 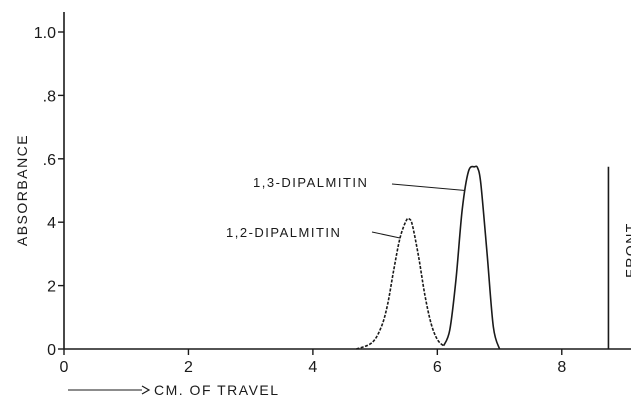 I want to click on x-axis-arrowhead, so click(x=146, y=390).